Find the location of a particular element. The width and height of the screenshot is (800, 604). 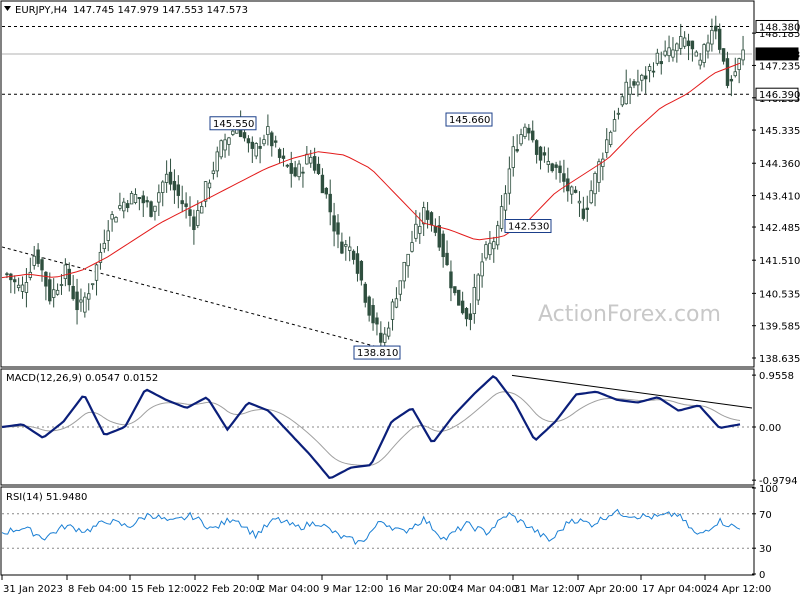

macd-trendline is located at coordinates (632, 391).